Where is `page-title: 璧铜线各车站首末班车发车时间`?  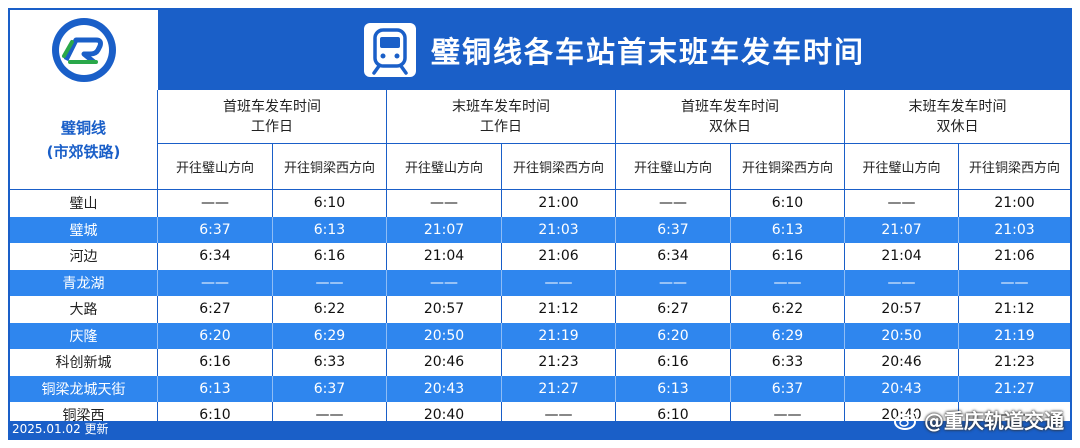 page-title: 璧铜线各车站首末班车发车时间 is located at coordinates (647, 52).